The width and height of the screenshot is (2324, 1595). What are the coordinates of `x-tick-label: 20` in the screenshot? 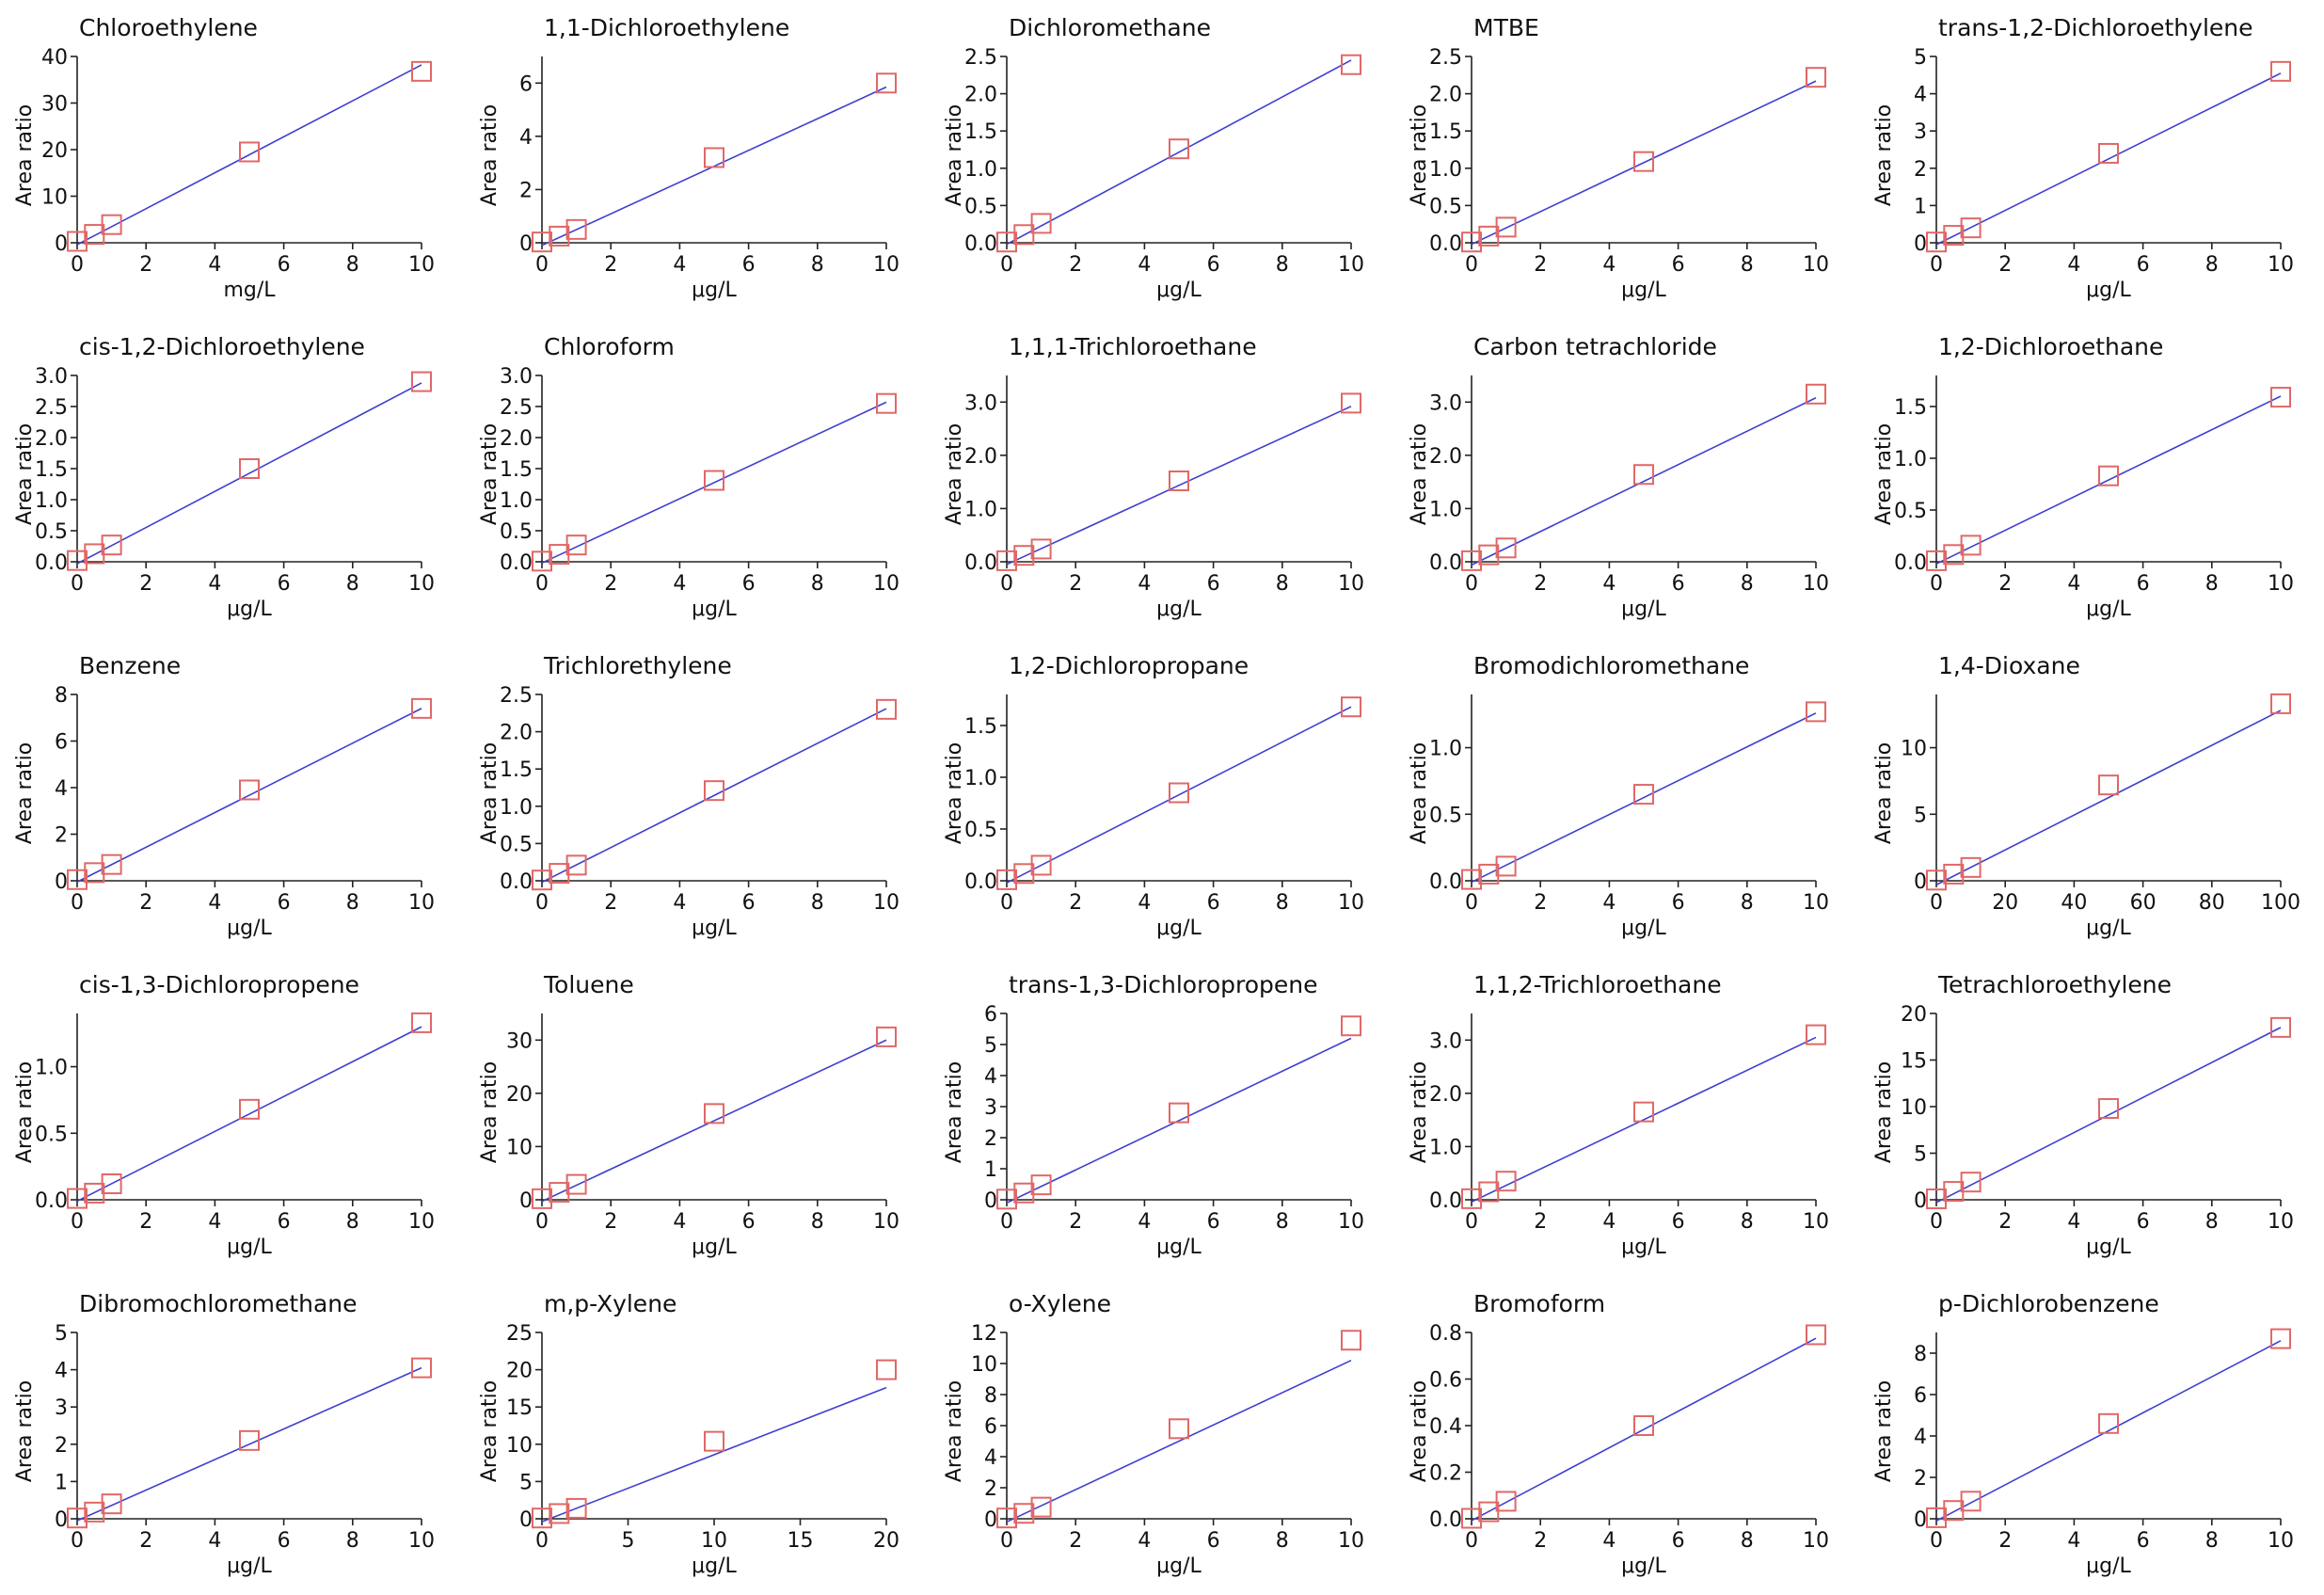 It's located at (886, 1541).